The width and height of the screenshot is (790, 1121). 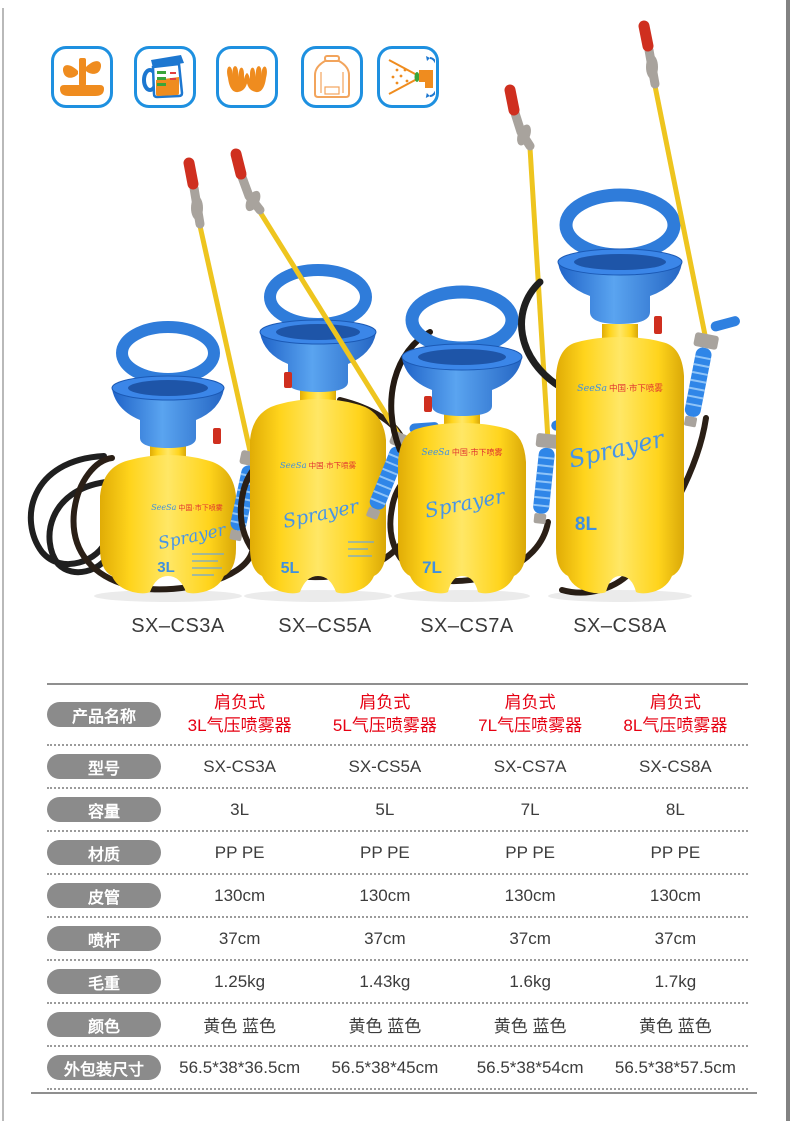 What do you see at coordinates (240, 809) in the screenshot?
I see `spec-cell: 3L` at bounding box center [240, 809].